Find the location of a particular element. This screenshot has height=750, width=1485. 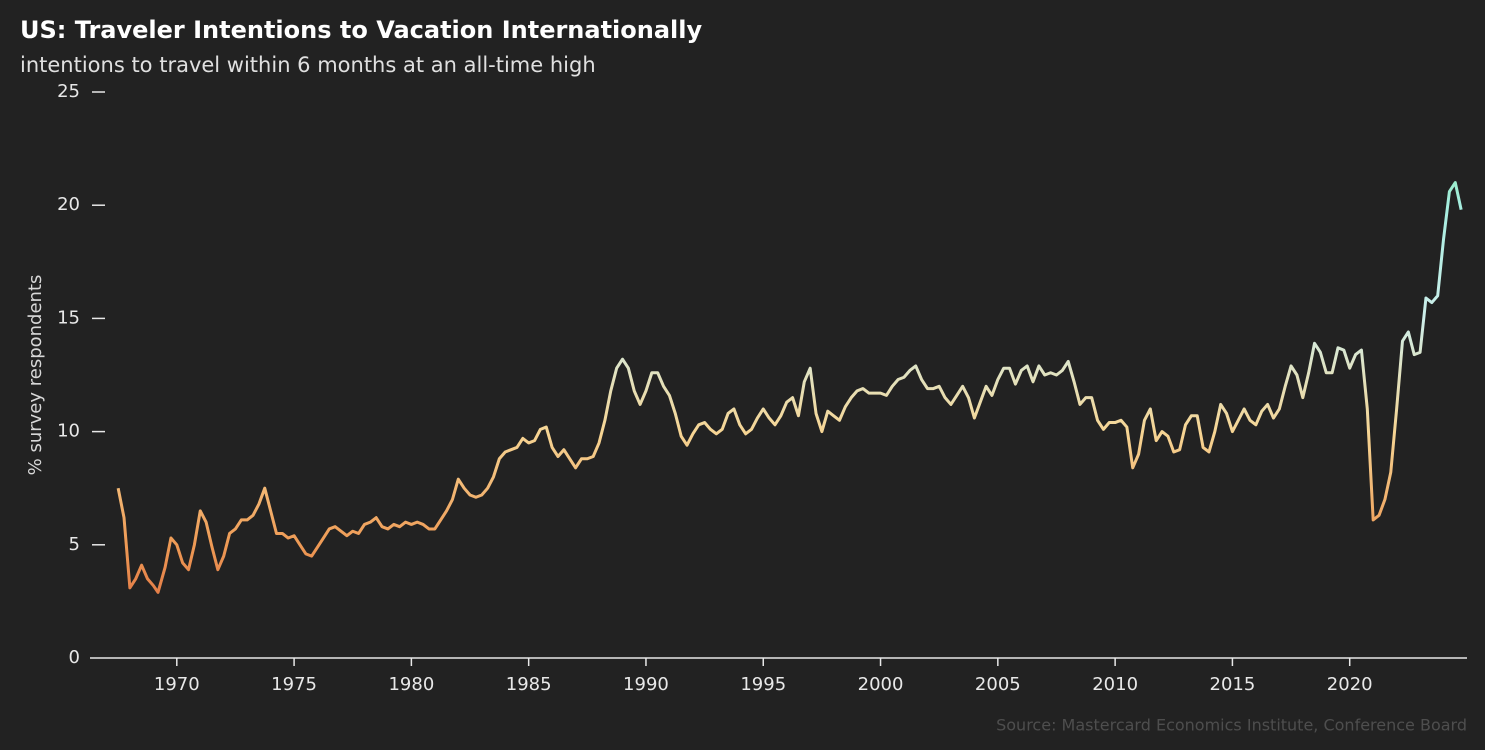

x-tick-label: 2000 is located at coordinates (881, 684).